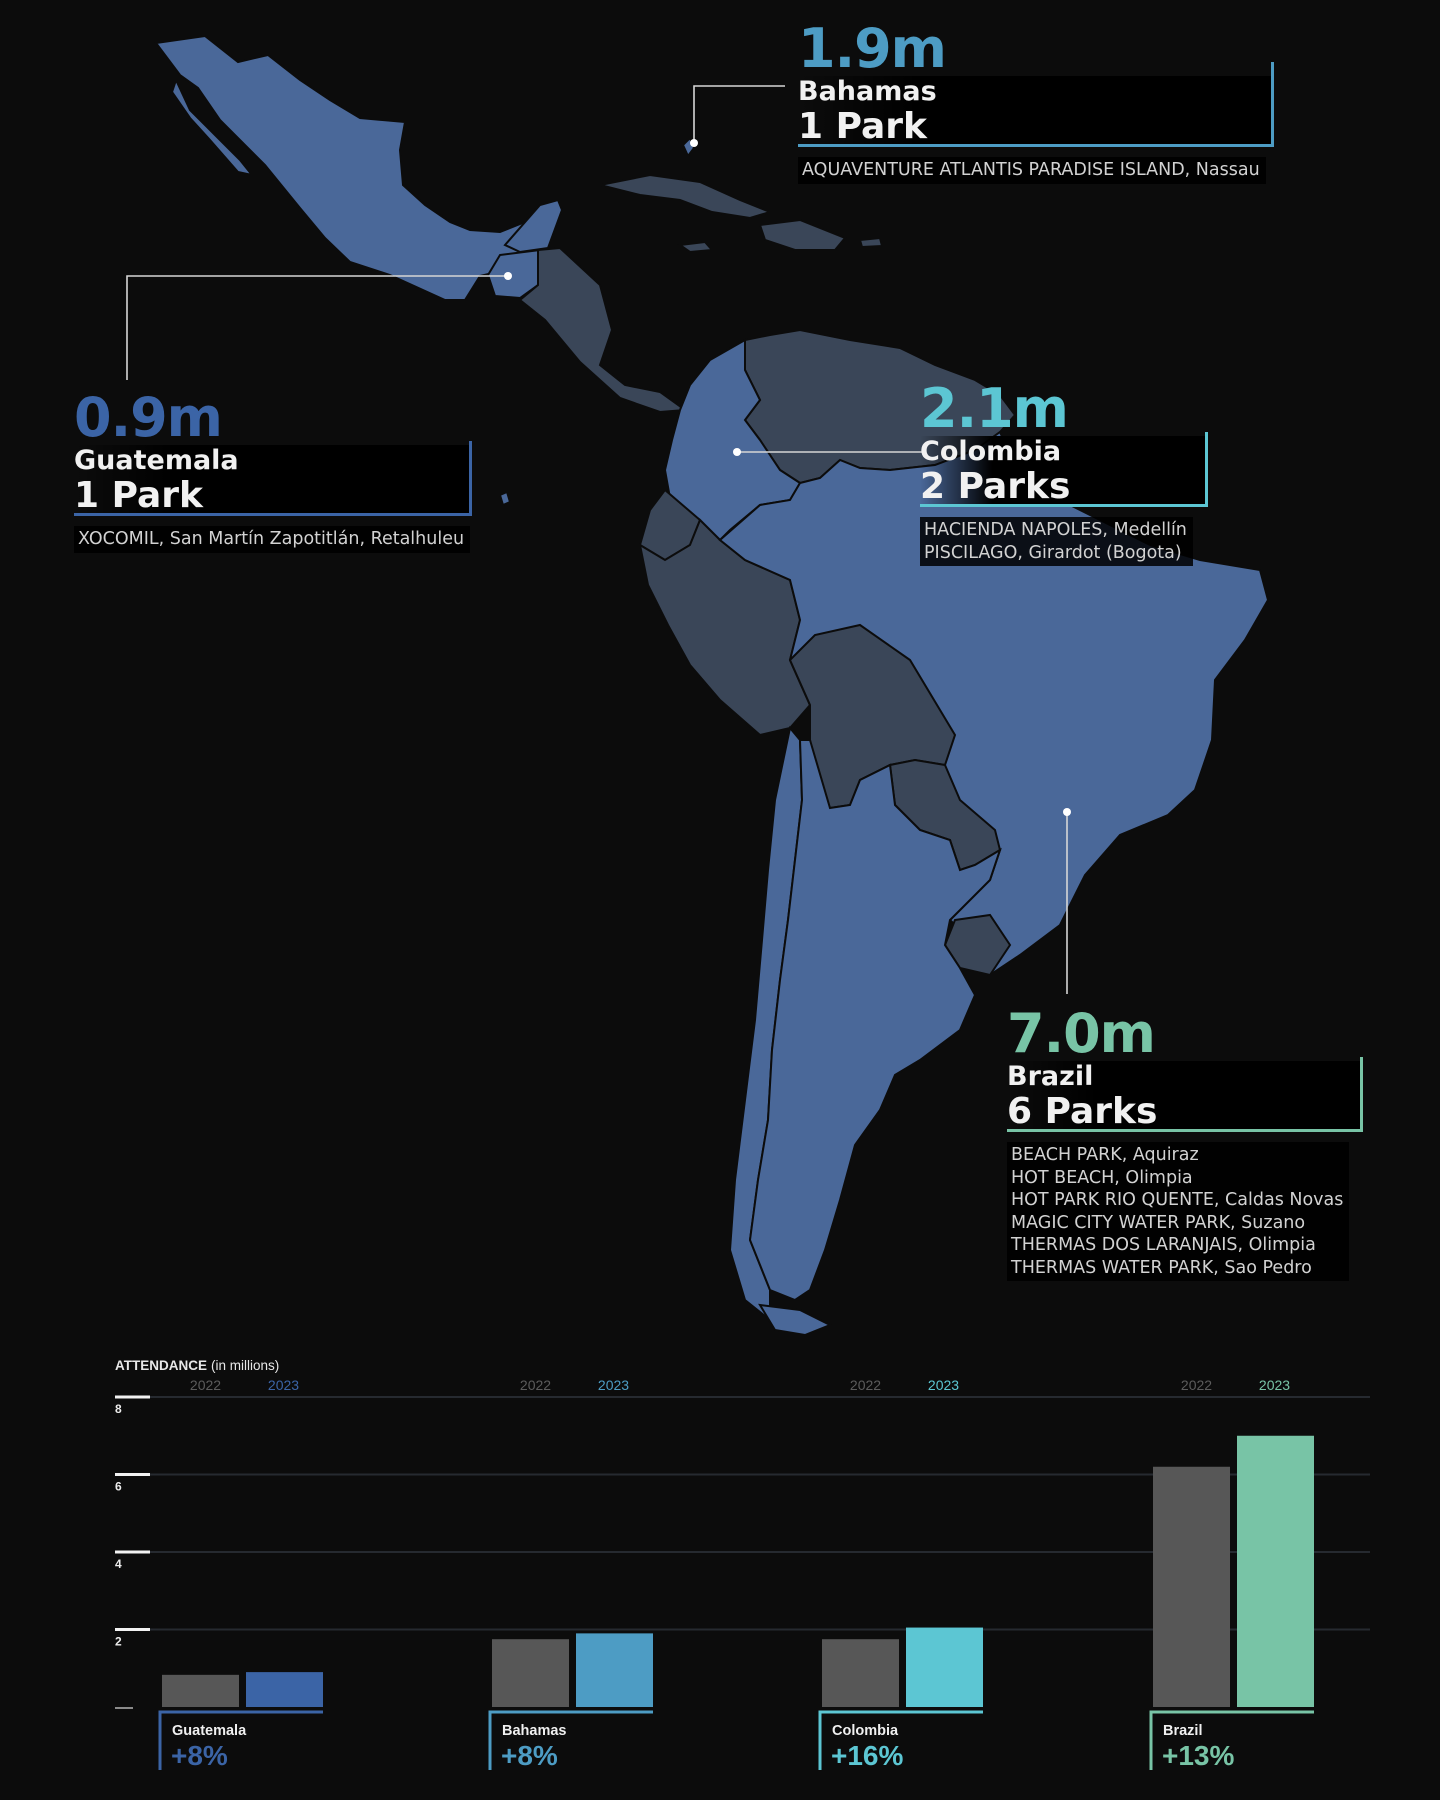 The width and height of the screenshot is (1440, 1800). What do you see at coordinates (470, 478) in the screenshot?
I see `guatemala-frame-vertical` at bounding box center [470, 478].